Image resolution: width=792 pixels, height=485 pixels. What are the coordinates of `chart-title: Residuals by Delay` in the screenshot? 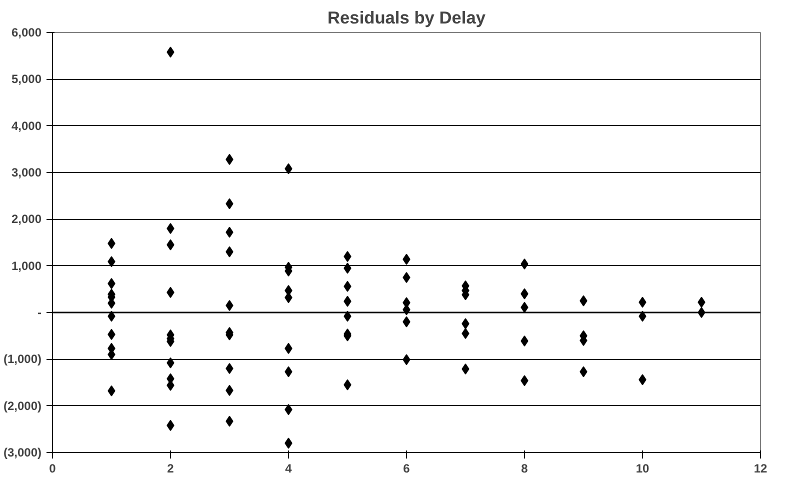 It's located at (407, 18).